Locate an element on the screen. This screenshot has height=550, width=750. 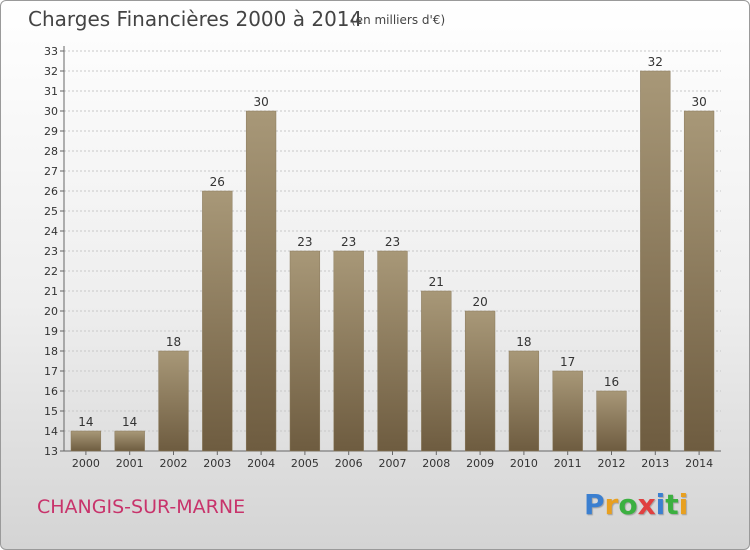
logo-letter: o is located at coordinates (628, 504).